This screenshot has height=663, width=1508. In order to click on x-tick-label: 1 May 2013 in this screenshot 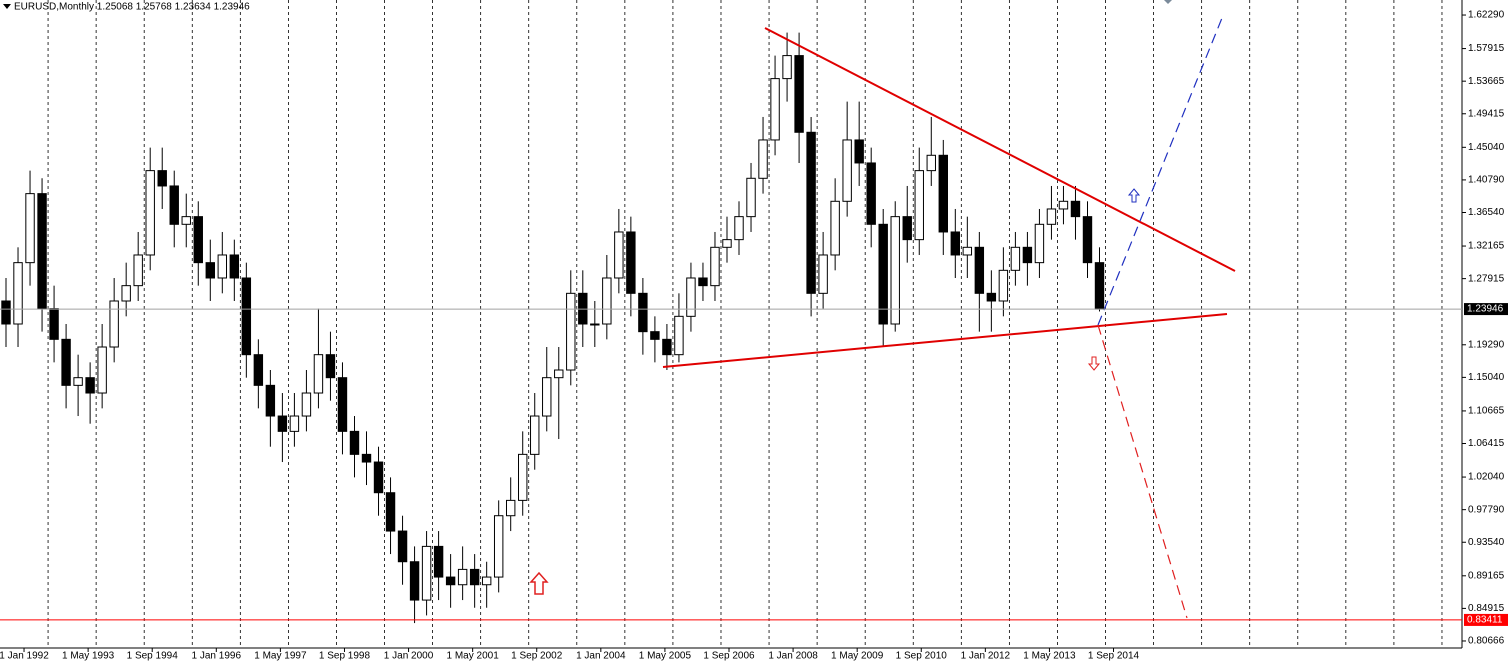, I will do `click(1049, 656)`.